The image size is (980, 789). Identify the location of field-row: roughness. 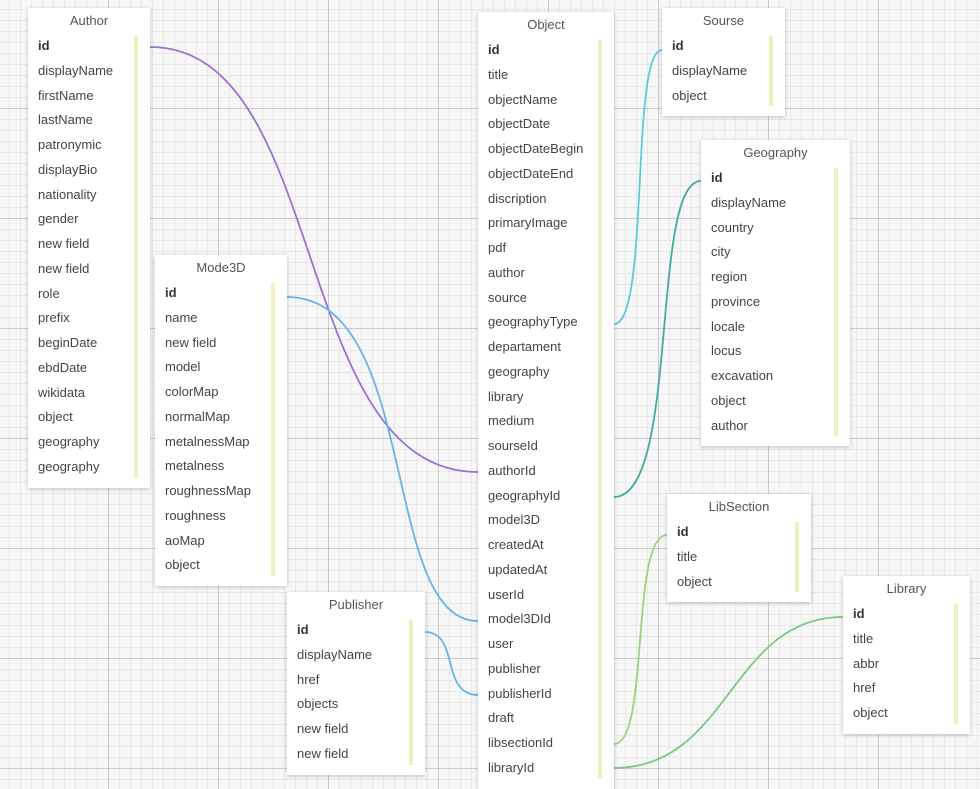
(195, 515).